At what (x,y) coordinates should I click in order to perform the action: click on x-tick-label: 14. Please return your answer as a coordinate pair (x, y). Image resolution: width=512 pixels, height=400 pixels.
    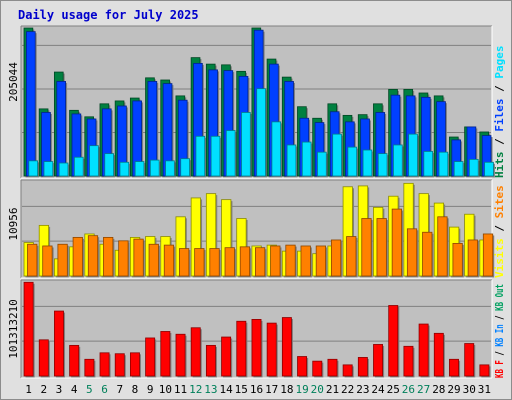
    Looking at the image, I should click on (226, 389).